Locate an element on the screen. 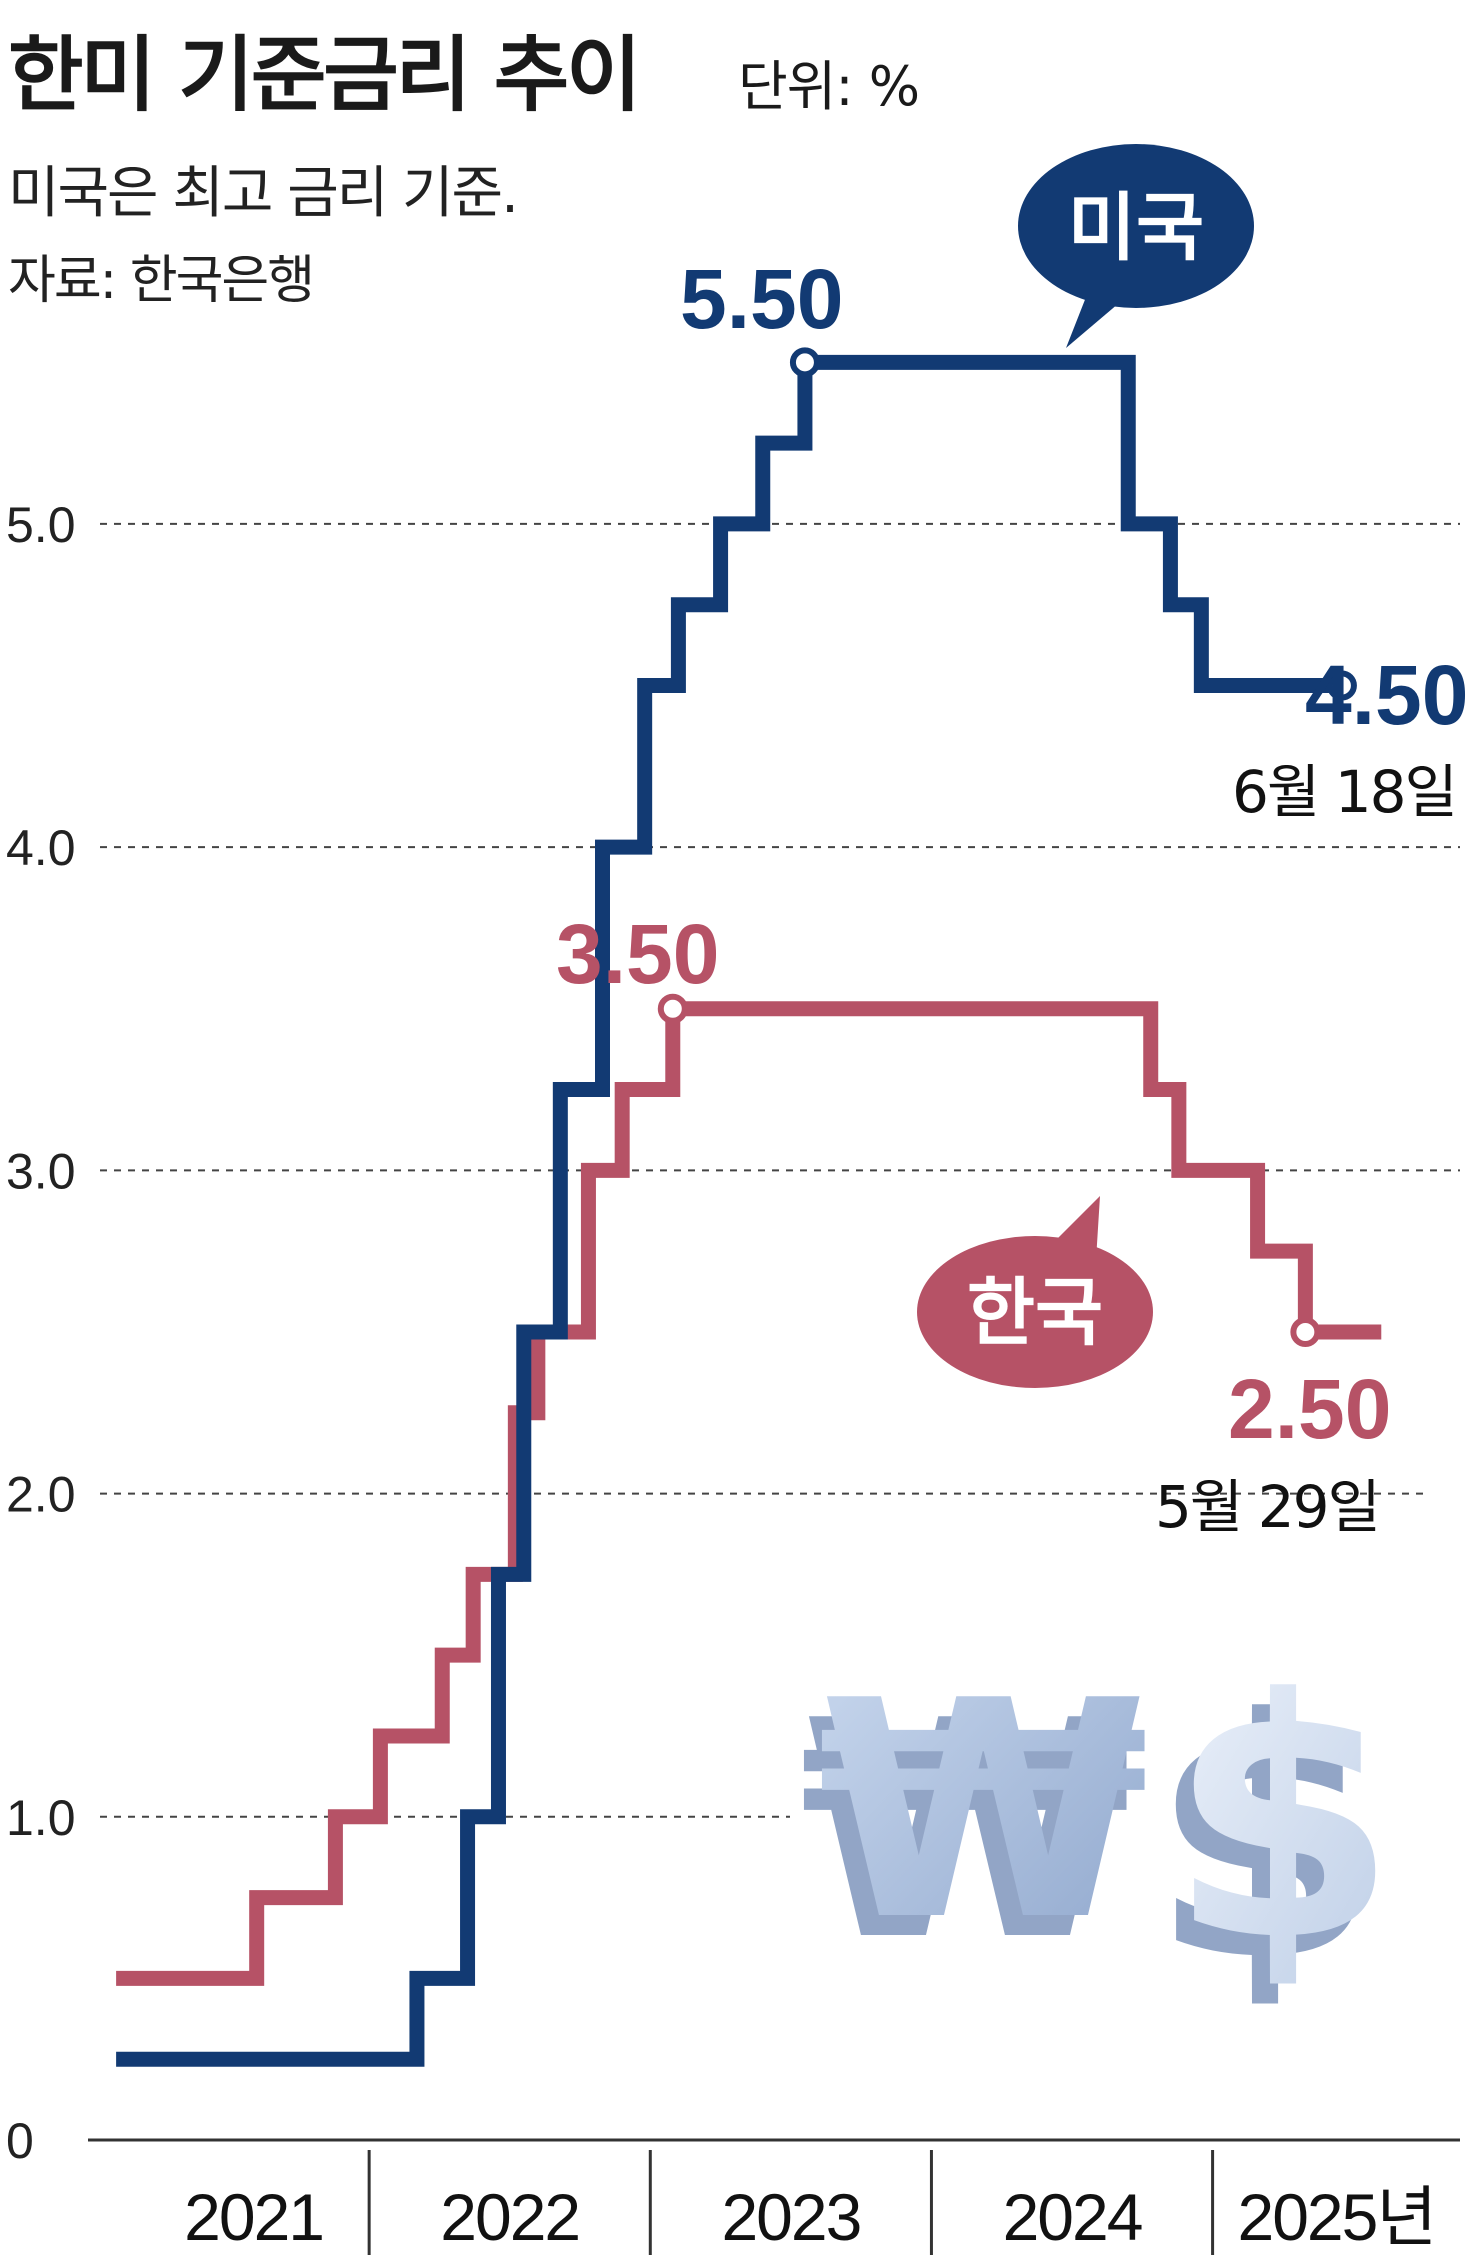 Image resolution: width=1481 pixels, height=2261 pixels. currency-symbols-decoration: ₩ ₩ $ $ is located at coordinates (1099, 1831).